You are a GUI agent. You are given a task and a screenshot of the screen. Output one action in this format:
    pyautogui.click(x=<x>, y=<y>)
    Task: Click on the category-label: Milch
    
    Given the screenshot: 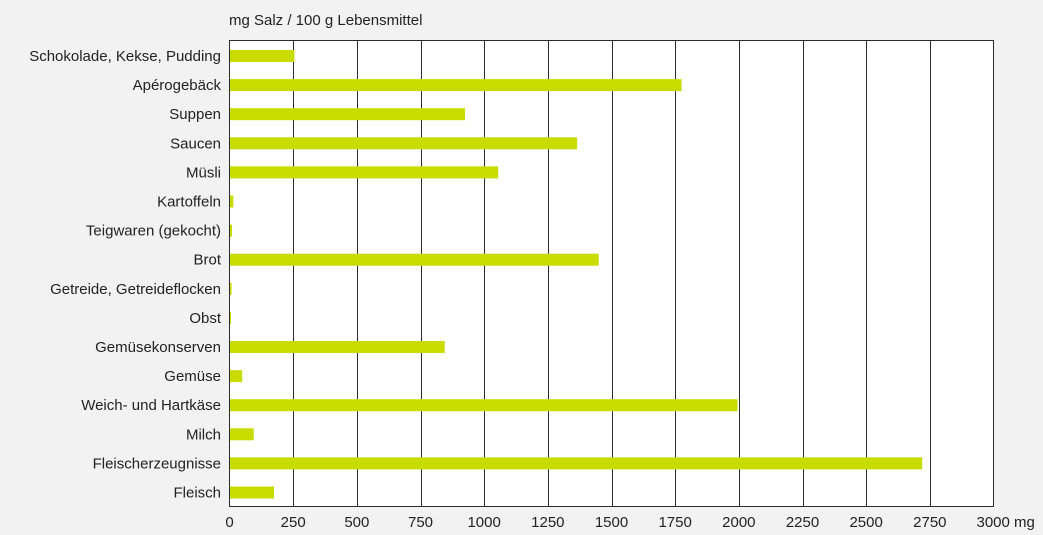 What is the action you would take?
    pyautogui.click(x=203, y=434)
    